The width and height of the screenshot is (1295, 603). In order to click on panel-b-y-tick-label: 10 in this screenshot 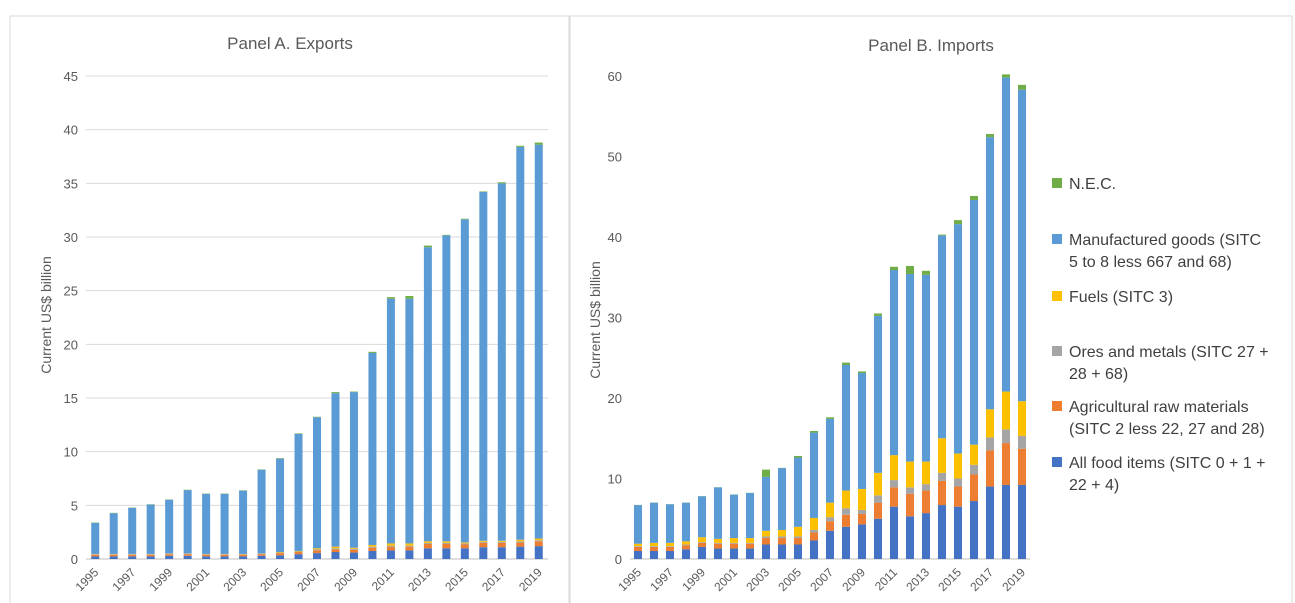, I will do `click(615, 479)`.